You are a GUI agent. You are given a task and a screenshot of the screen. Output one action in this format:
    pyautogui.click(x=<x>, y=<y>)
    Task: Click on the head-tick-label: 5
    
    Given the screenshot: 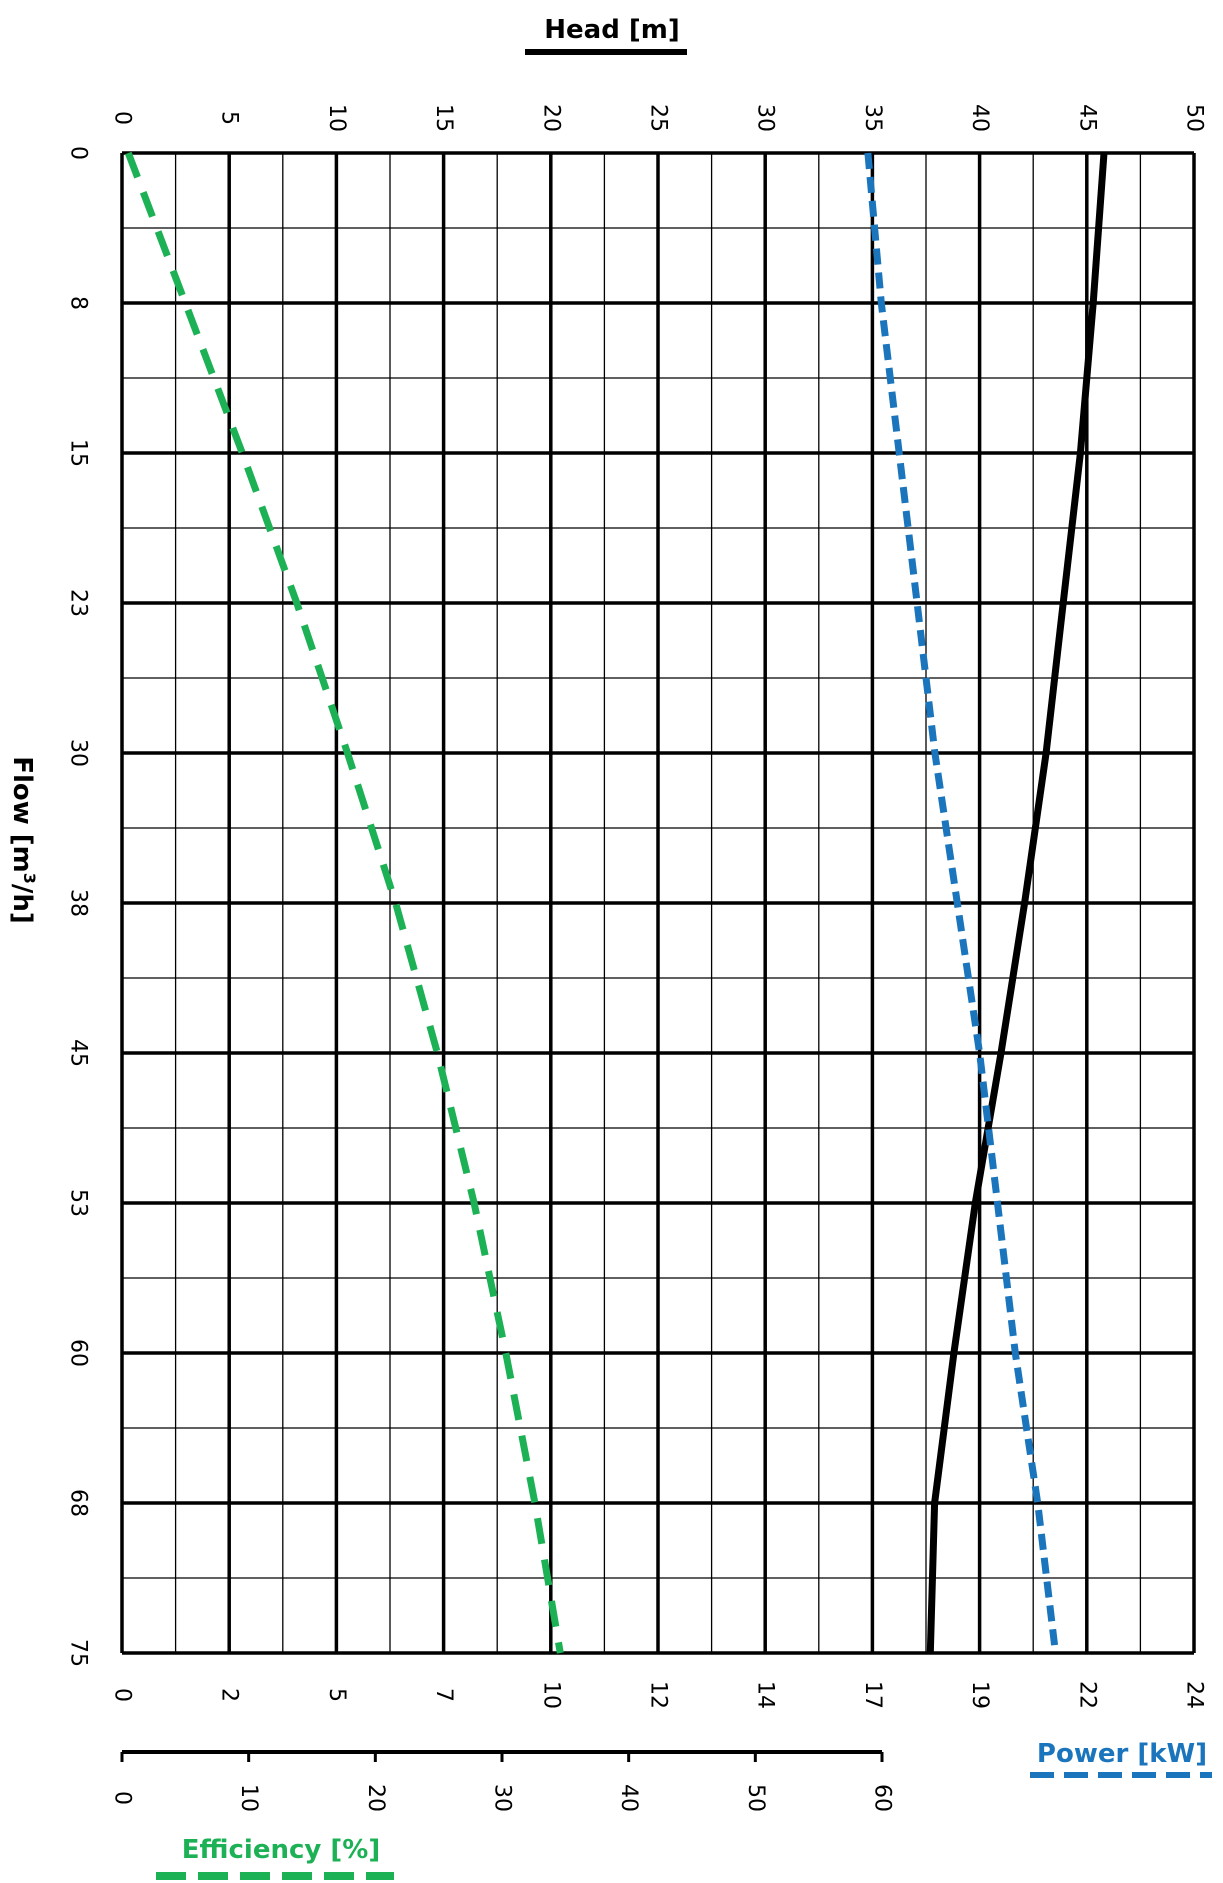 What is the action you would take?
    pyautogui.click(x=229, y=118)
    